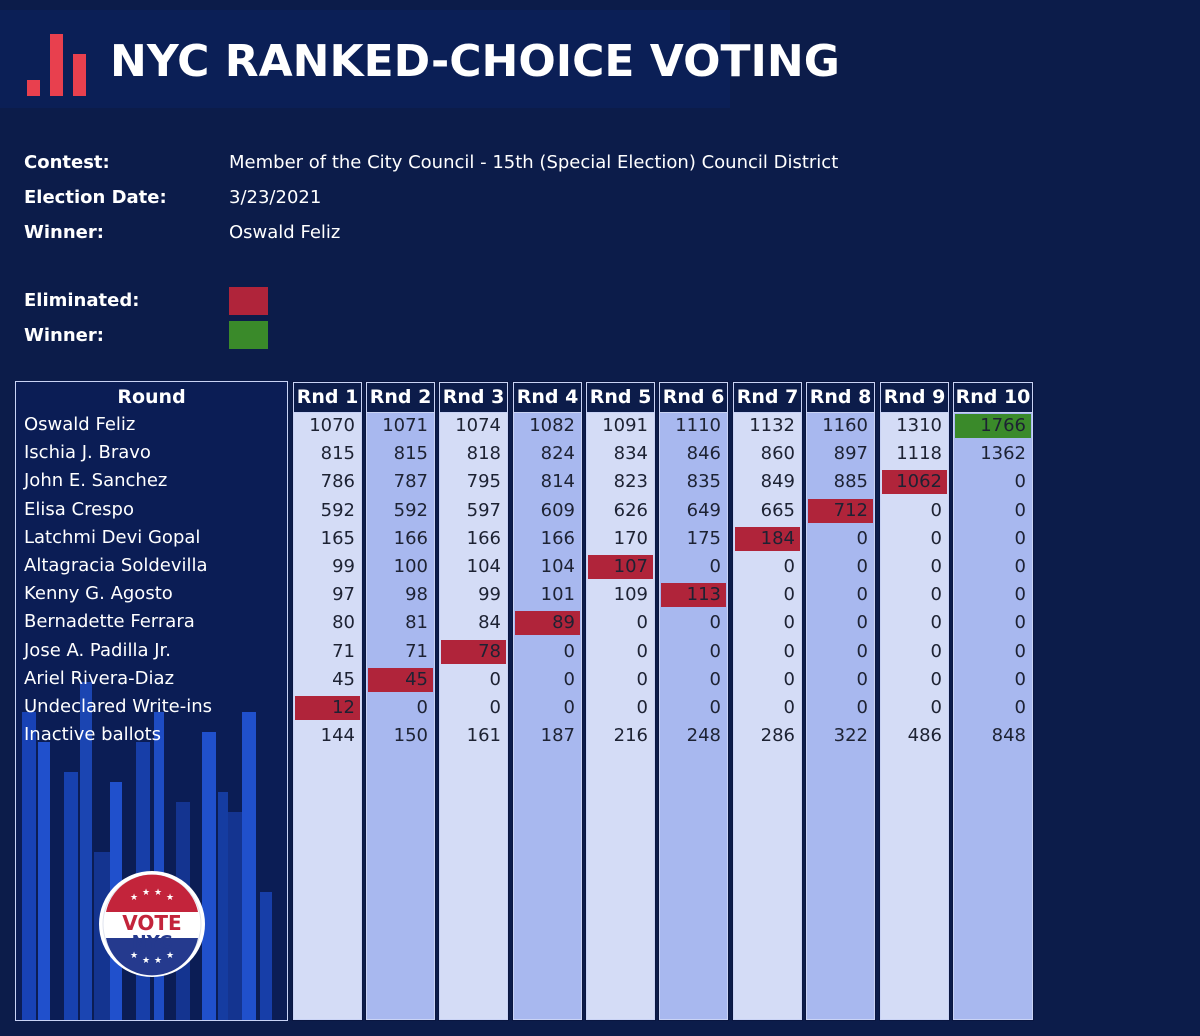 This screenshot has height=1036, width=1200. Describe the element at coordinates (625, 425) in the screenshot. I see `vote-count-cell: 1091` at that location.